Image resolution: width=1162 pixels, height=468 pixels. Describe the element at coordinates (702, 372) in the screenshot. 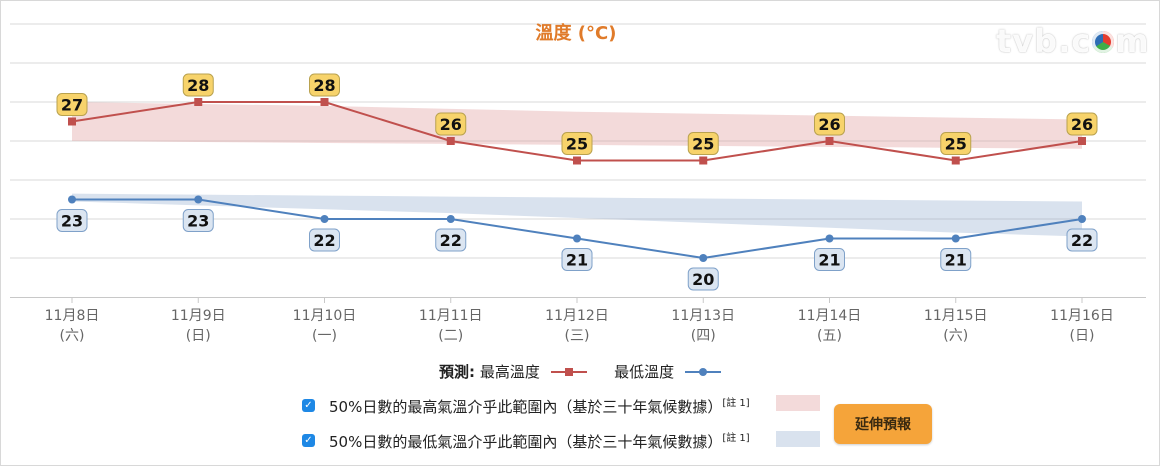

I see `legend-min-swatch-icon` at that location.